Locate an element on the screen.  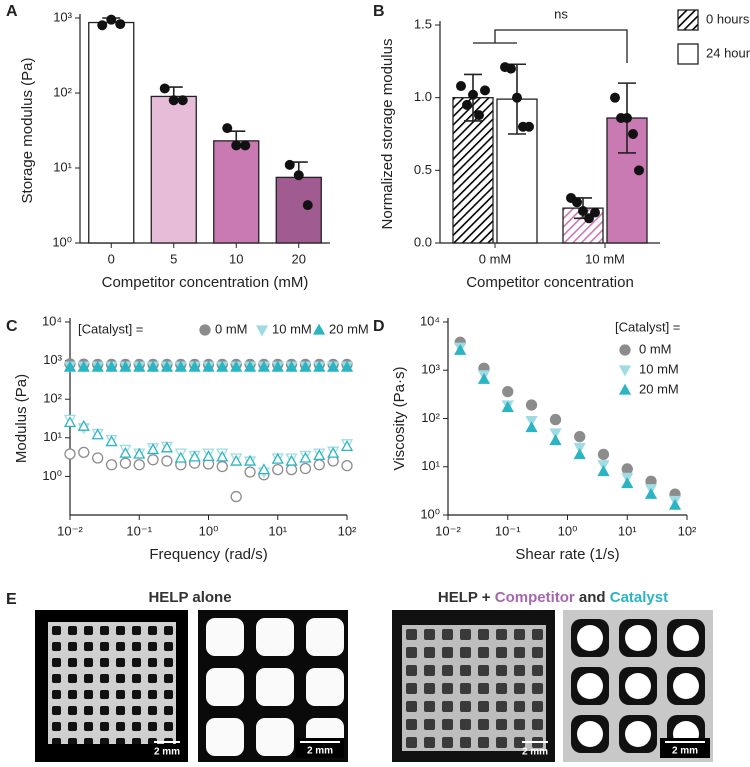
axes is located at coordinates (208, 417).